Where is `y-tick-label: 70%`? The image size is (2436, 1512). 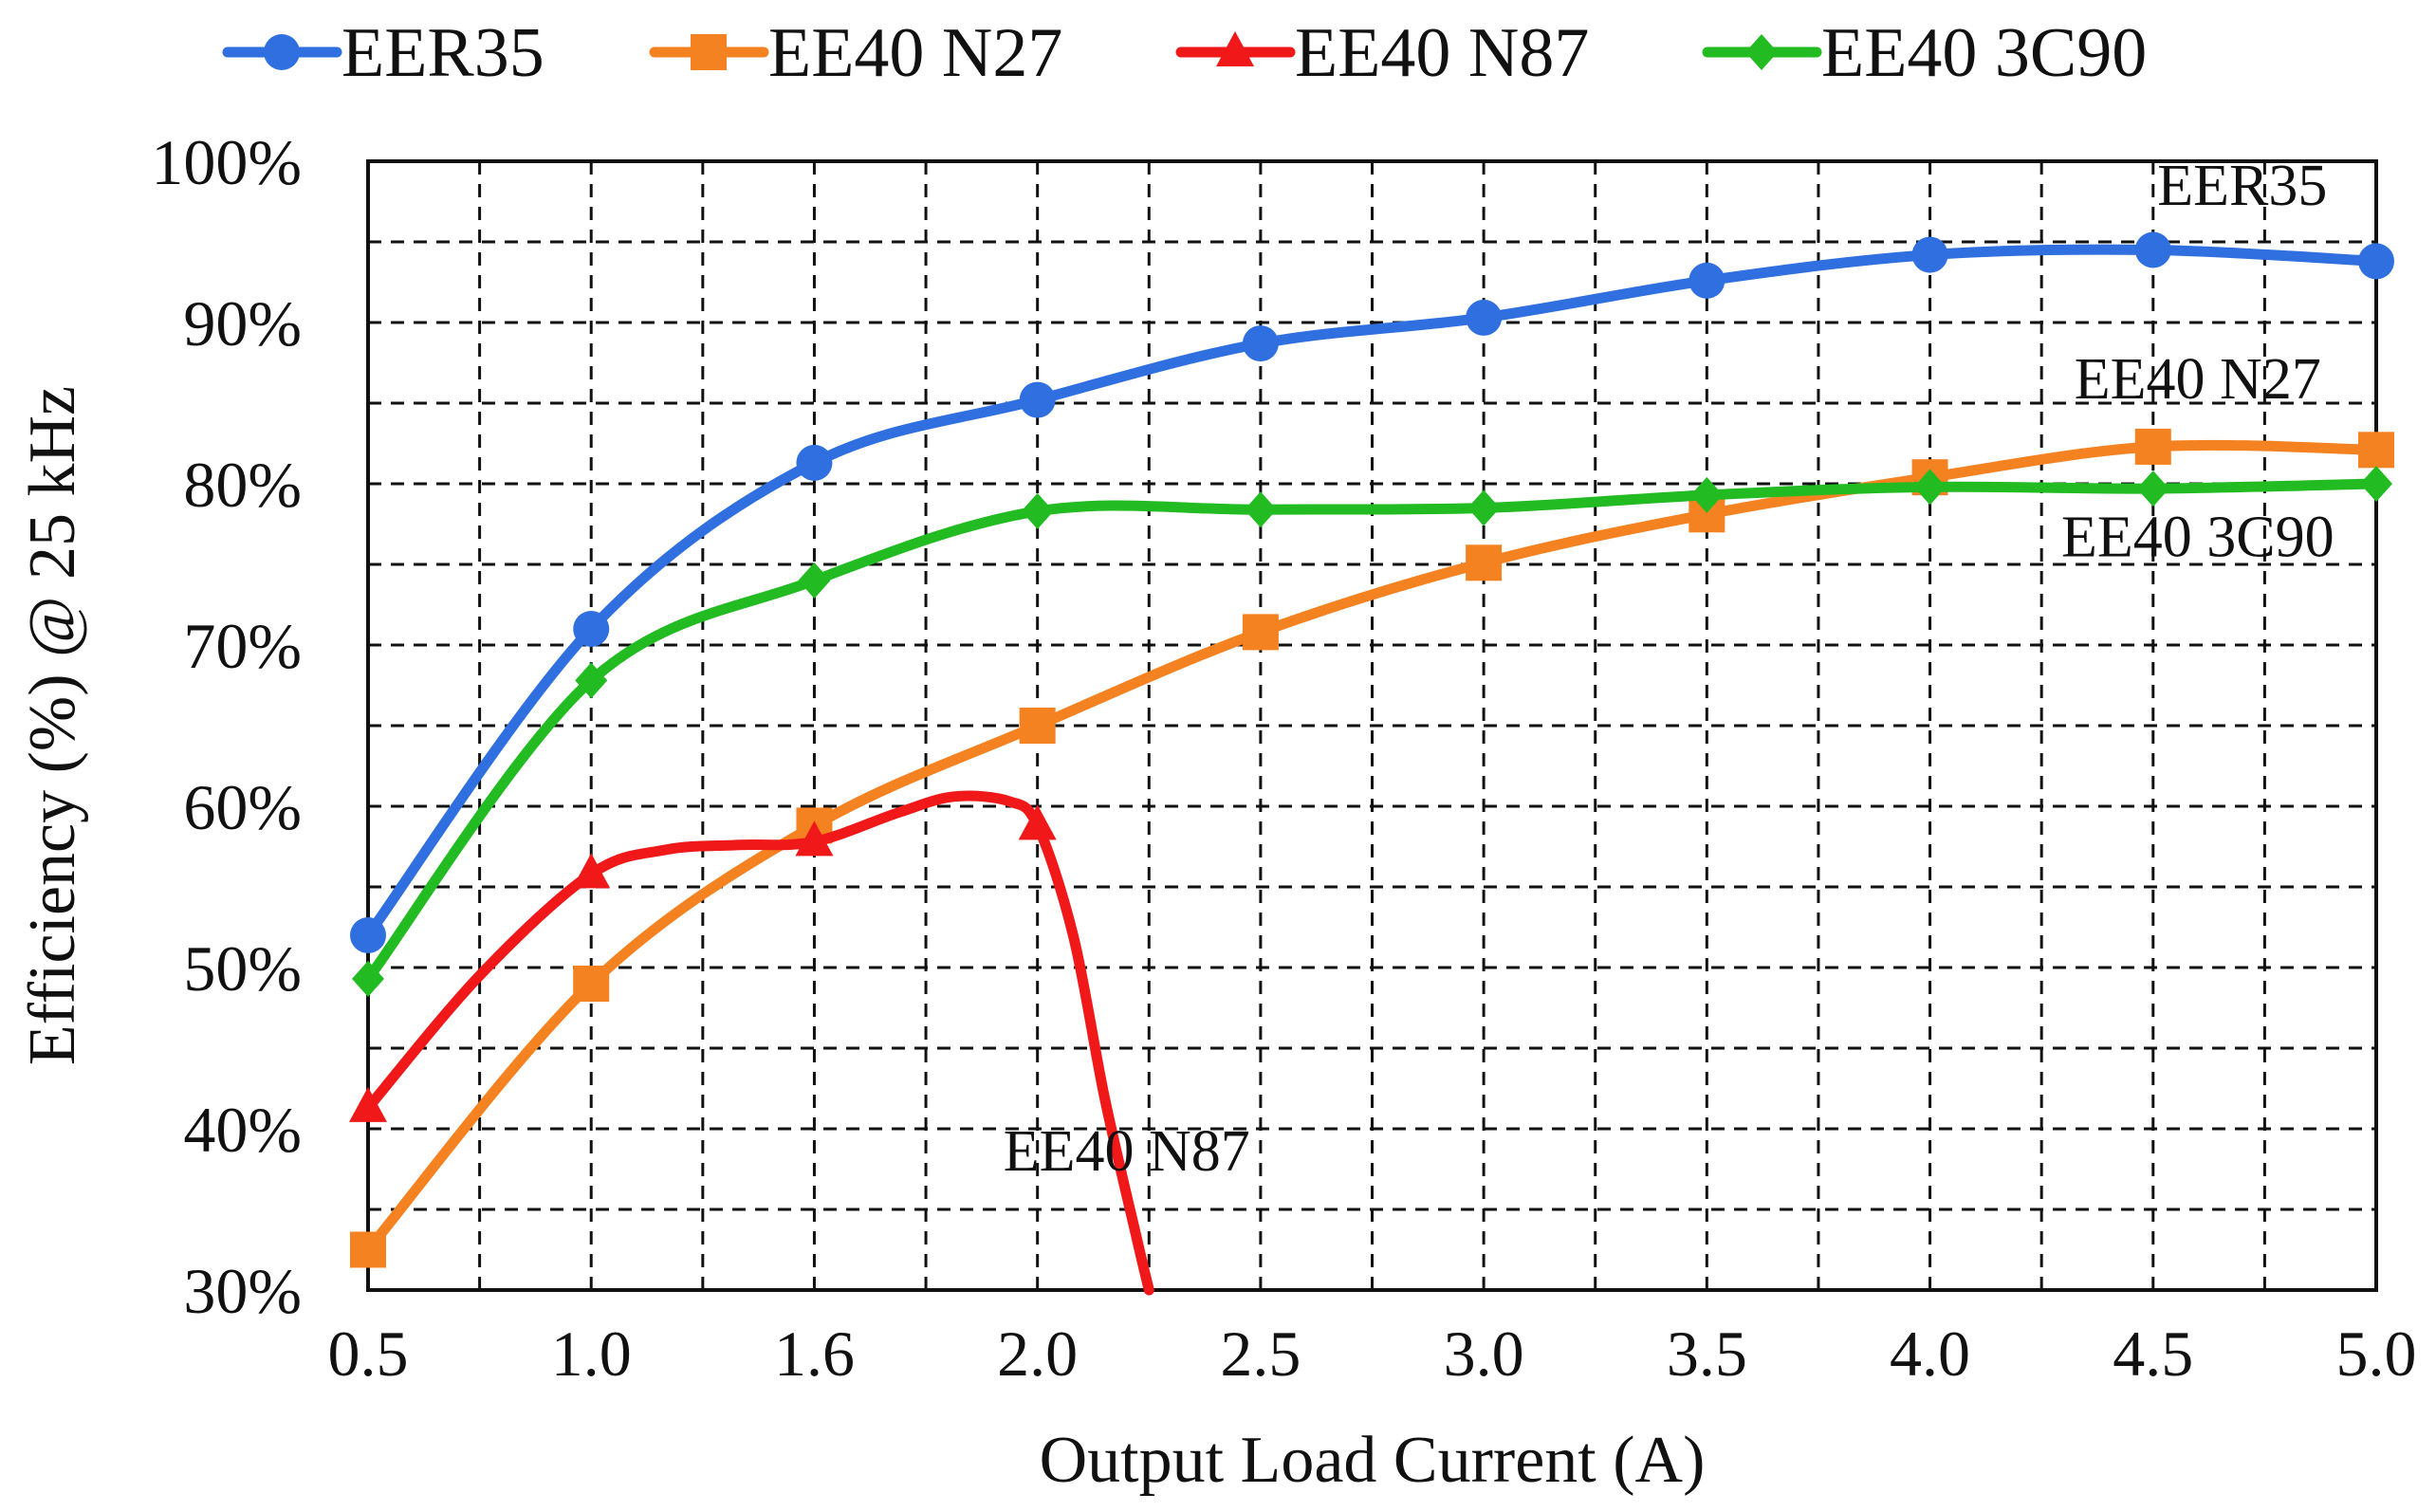
y-tick-label: 70% is located at coordinates (242, 646).